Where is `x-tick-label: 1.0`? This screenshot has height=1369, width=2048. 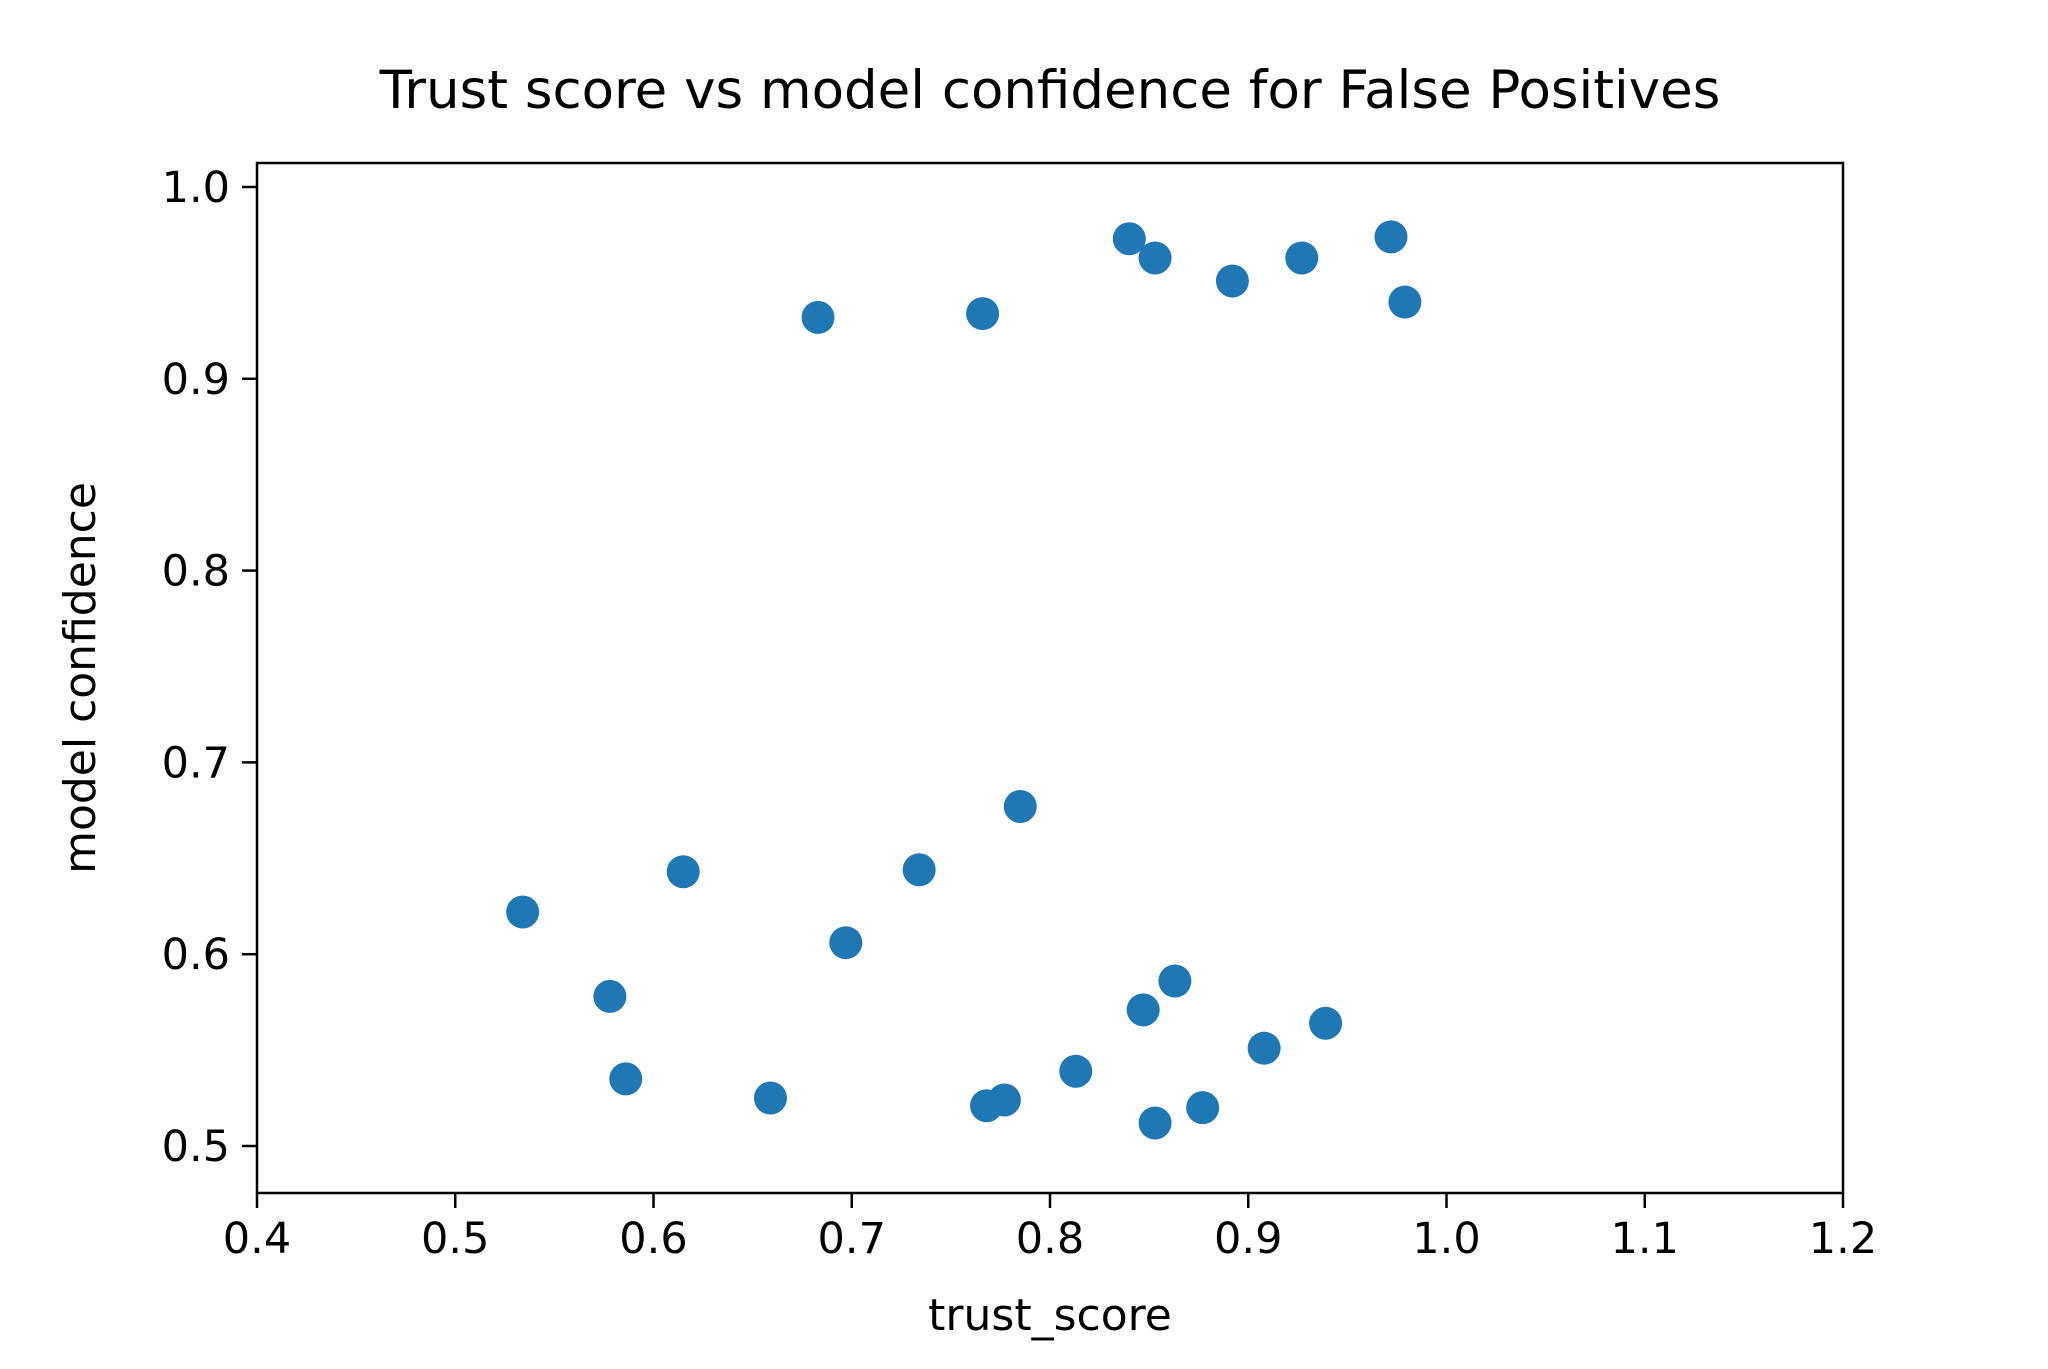
x-tick-label: 1.0 is located at coordinates (1446, 1239).